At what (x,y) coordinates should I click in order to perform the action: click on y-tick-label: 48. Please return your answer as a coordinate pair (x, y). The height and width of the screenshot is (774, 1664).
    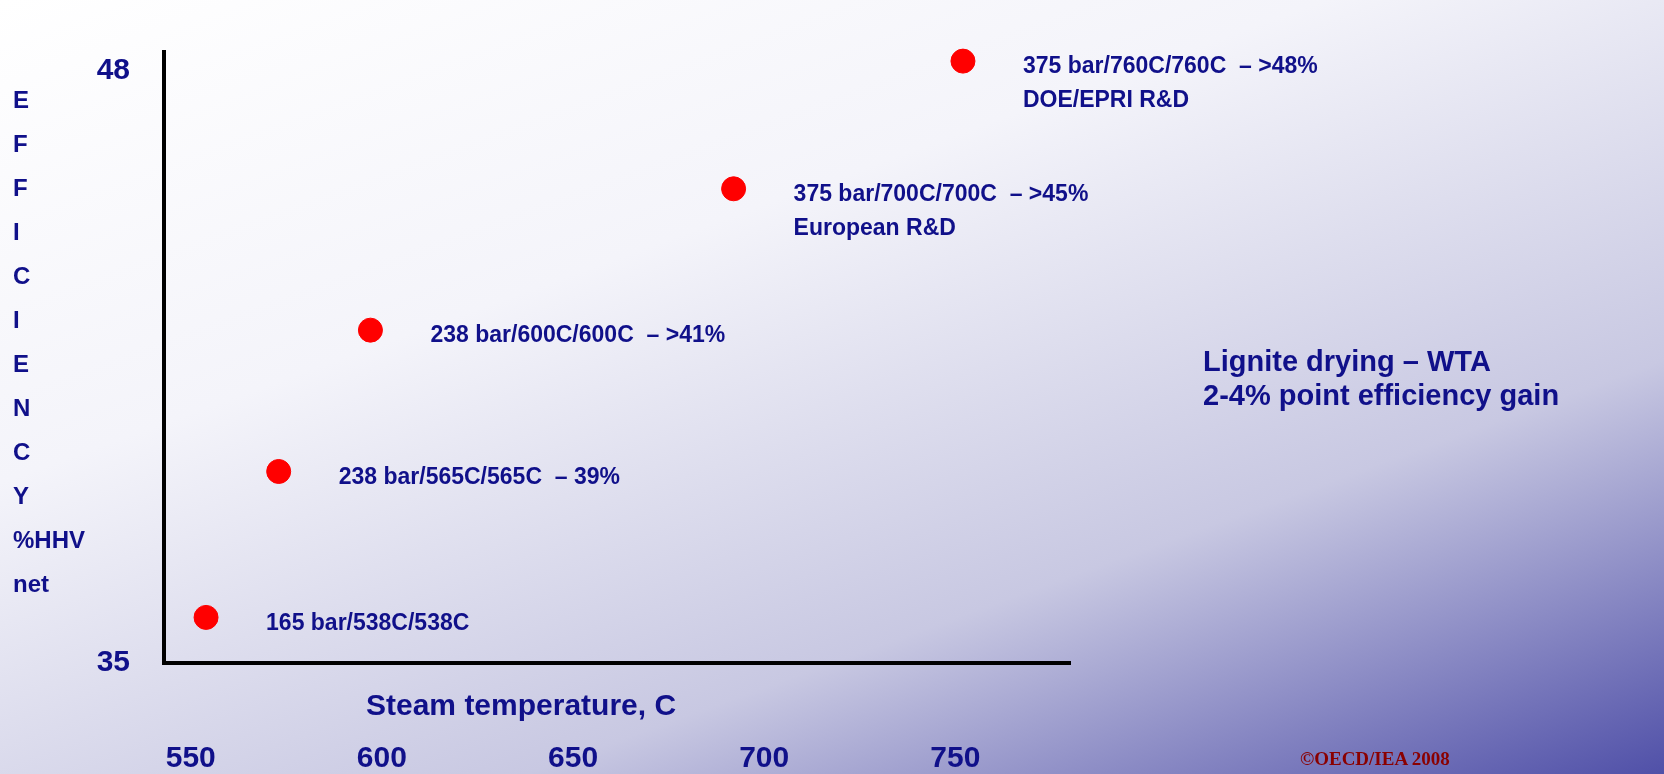
    Looking at the image, I should click on (113, 68).